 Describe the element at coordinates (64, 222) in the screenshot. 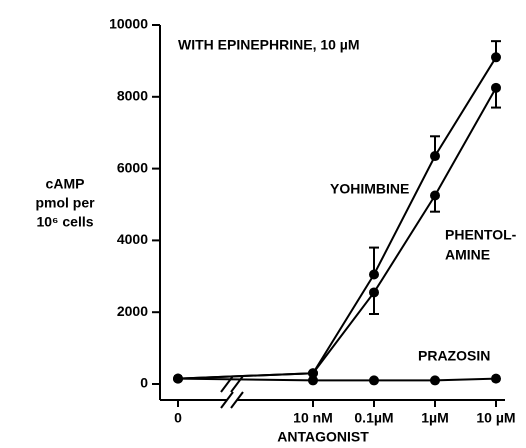

I see `y-axis-label: 10⁶ cells` at that location.